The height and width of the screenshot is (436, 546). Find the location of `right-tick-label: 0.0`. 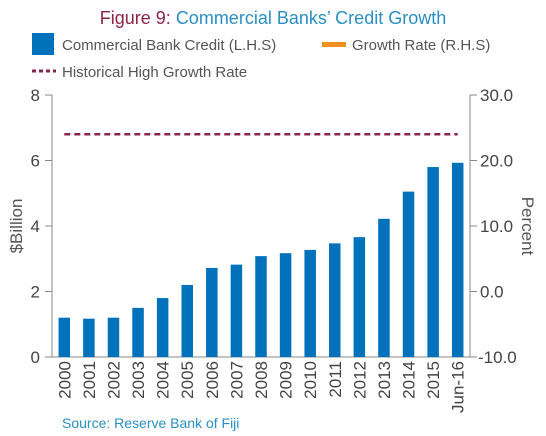

right-tick-label: 0.0 is located at coordinates (492, 292).